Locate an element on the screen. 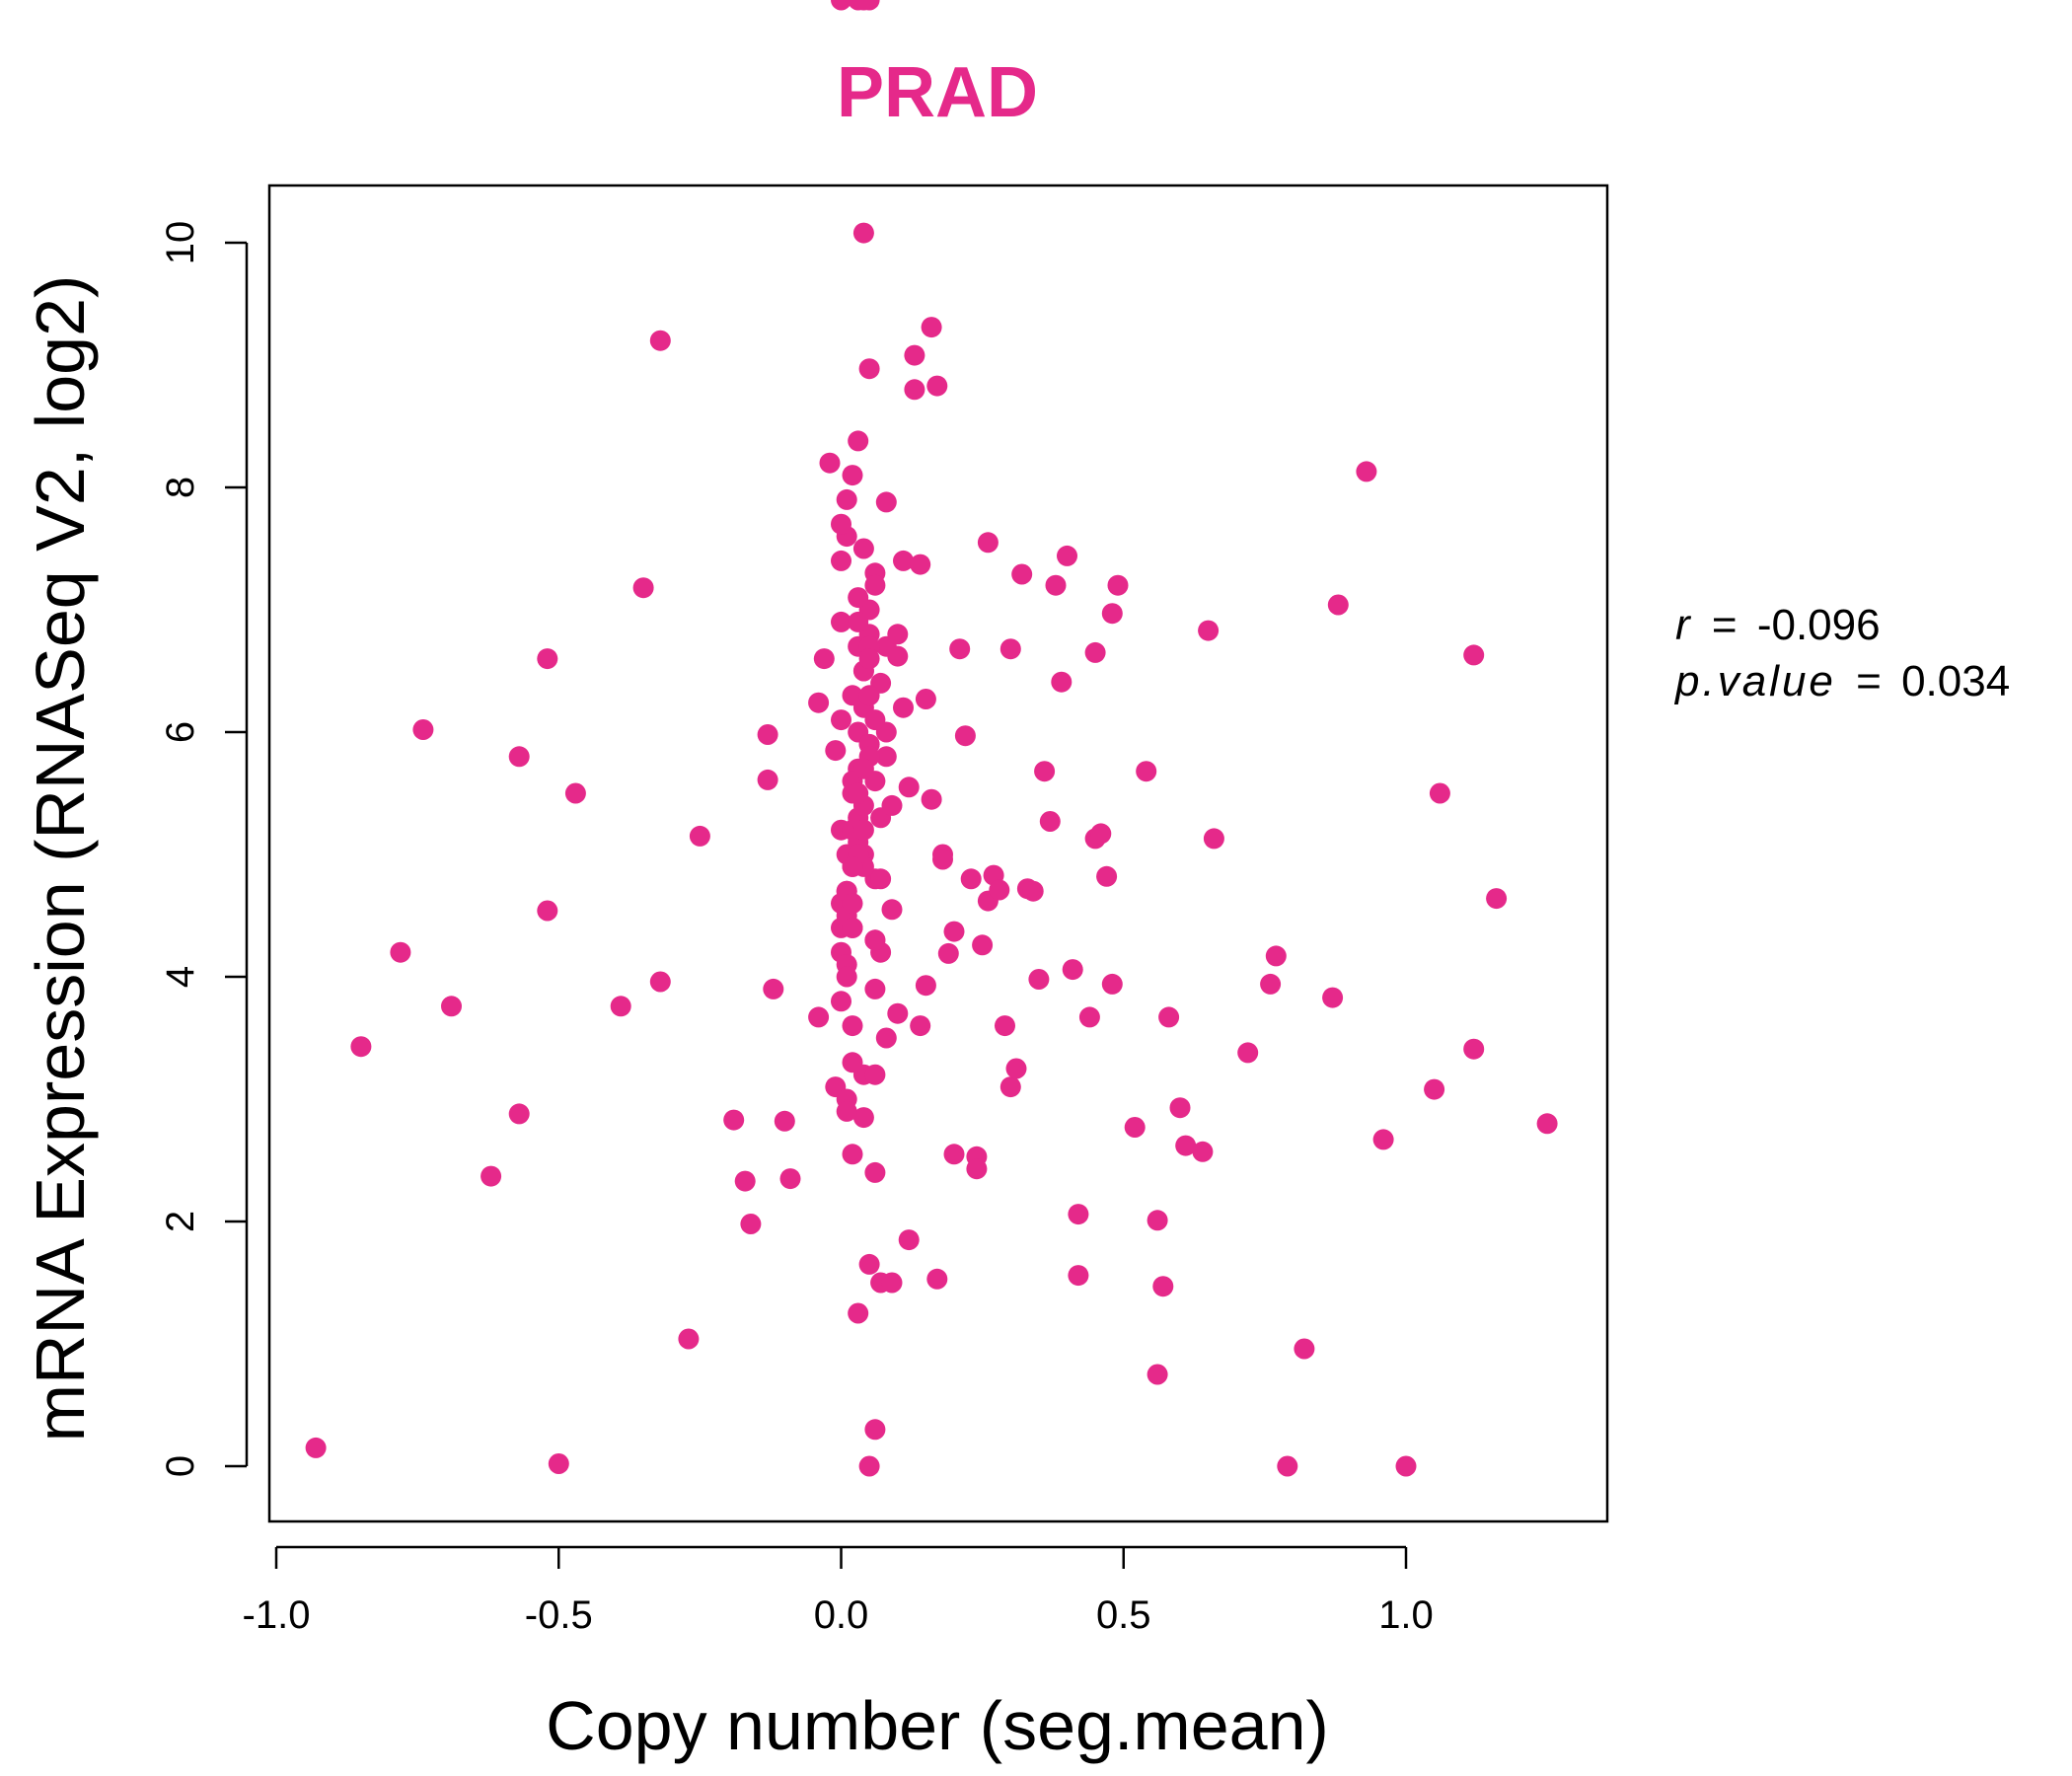  p-value-stat: p.value = 0.034 is located at coordinates (1842, 681).